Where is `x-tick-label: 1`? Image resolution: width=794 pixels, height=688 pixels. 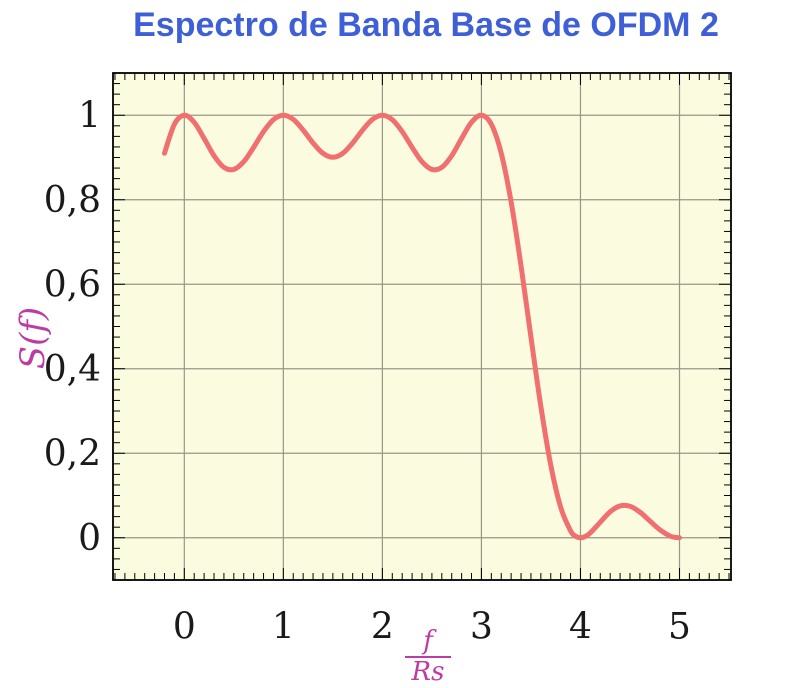
x-tick-label: 1 is located at coordinates (283, 627).